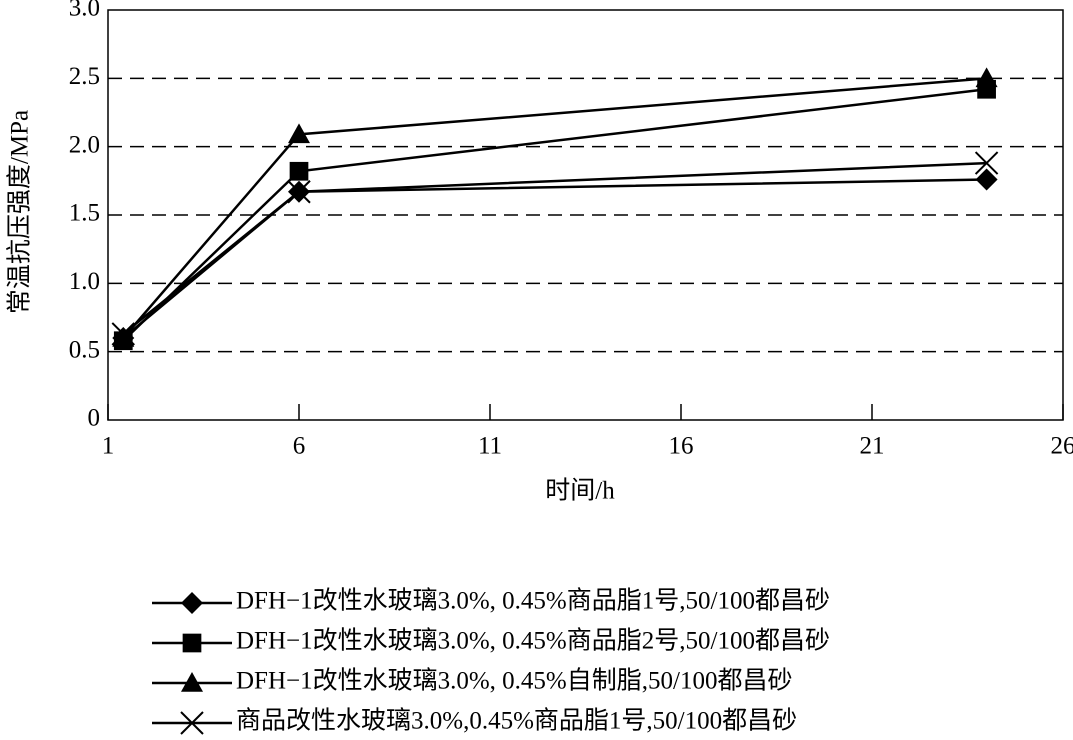 Image resolution: width=1073 pixels, height=740 pixels. I want to click on x-tick-label: 1, so click(108, 446).